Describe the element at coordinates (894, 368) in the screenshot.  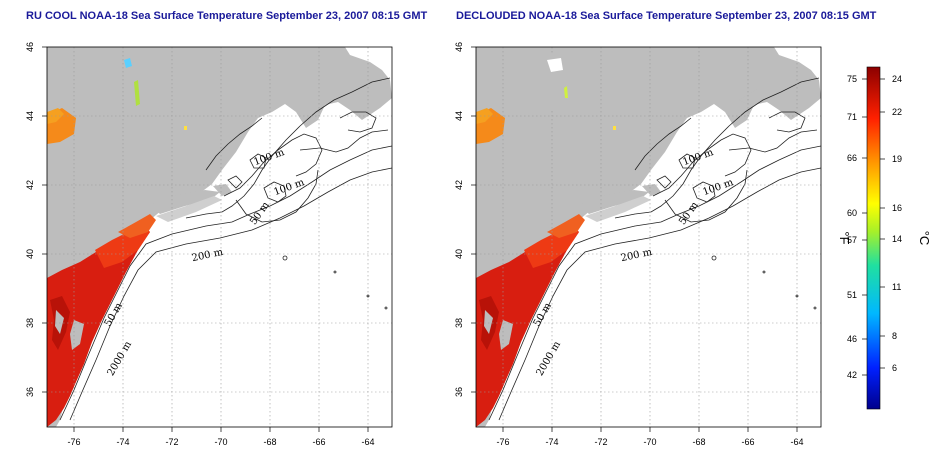
I see `celsius-tick-label: 6` at that location.